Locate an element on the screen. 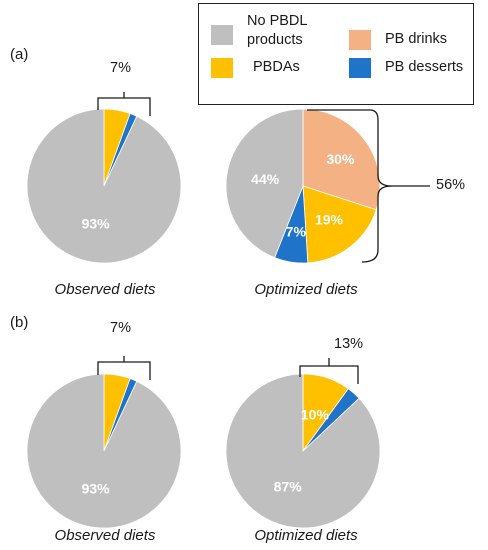 Image resolution: width=488 pixels, height=550 pixels. legend-item-no-pbdl: No PBDL products is located at coordinates (284, 31).